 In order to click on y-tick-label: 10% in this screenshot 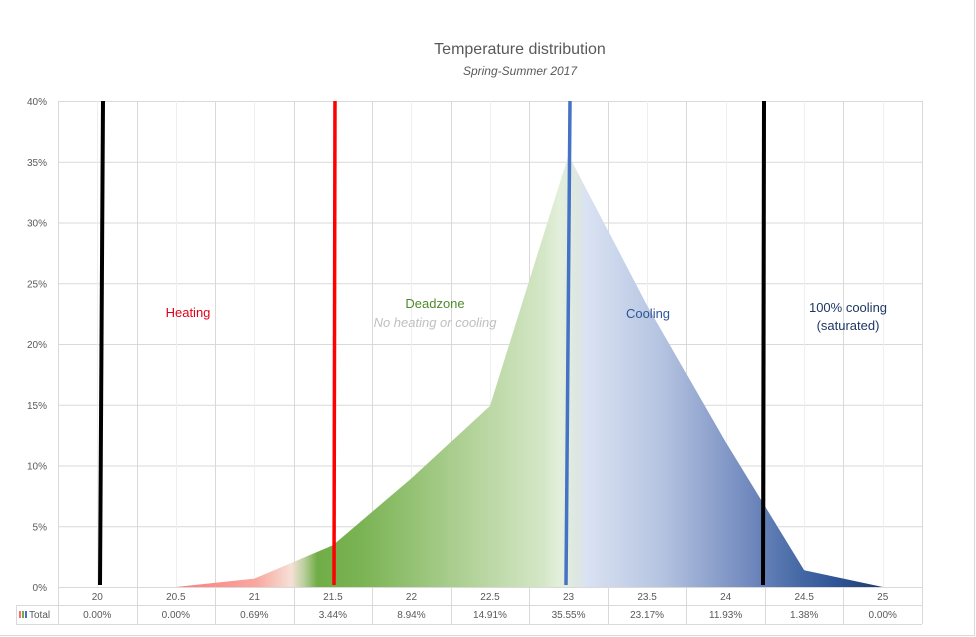, I will do `click(37, 467)`.